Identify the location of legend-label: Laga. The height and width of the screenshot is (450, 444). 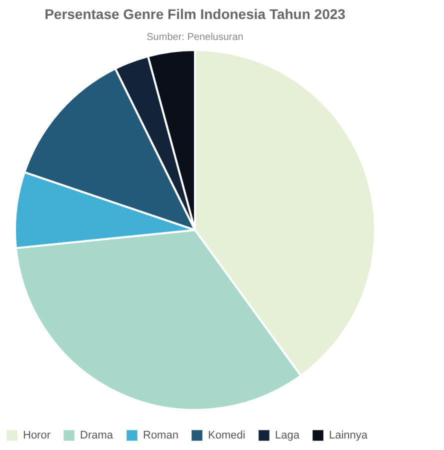
(287, 435).